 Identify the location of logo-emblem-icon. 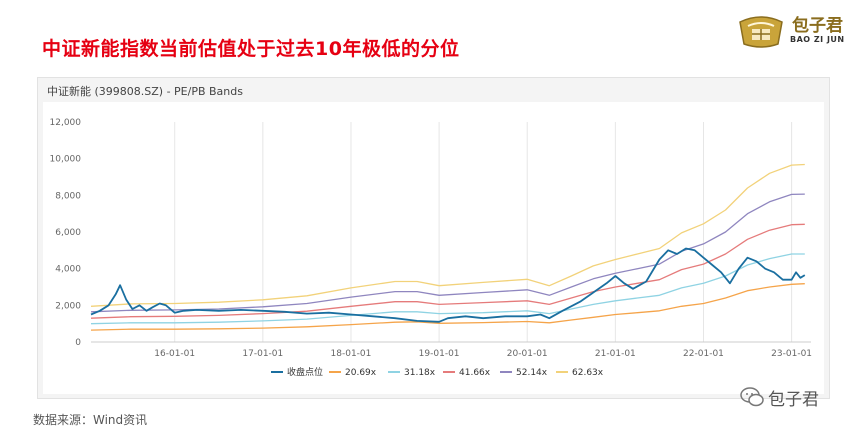
(761, 32).